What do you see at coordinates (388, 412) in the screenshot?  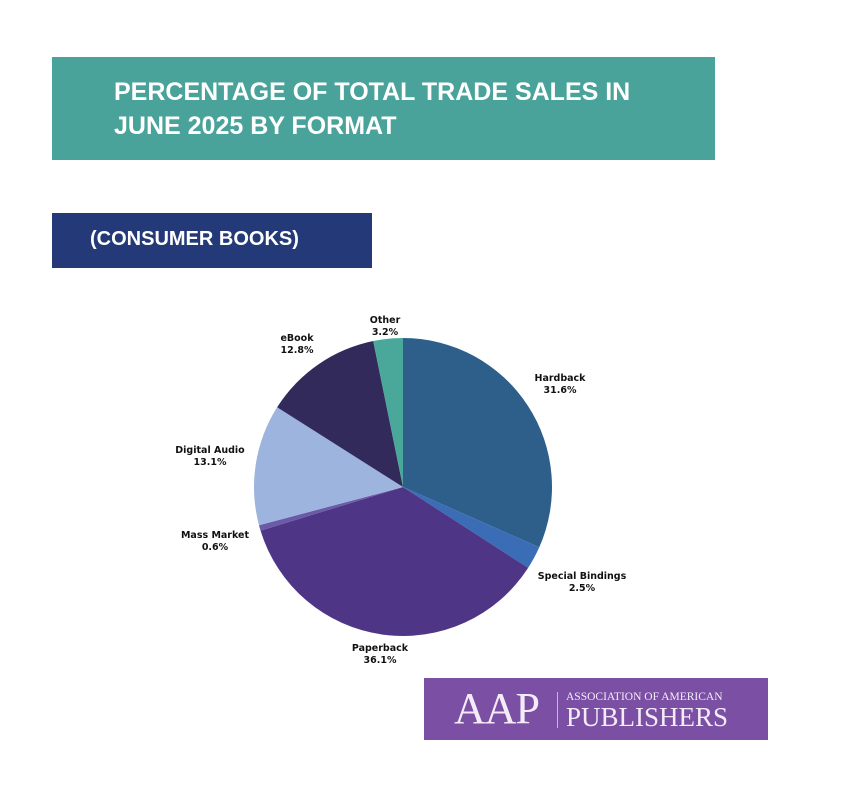 I see `pie-slice-other` at bounding box center [388, 412].